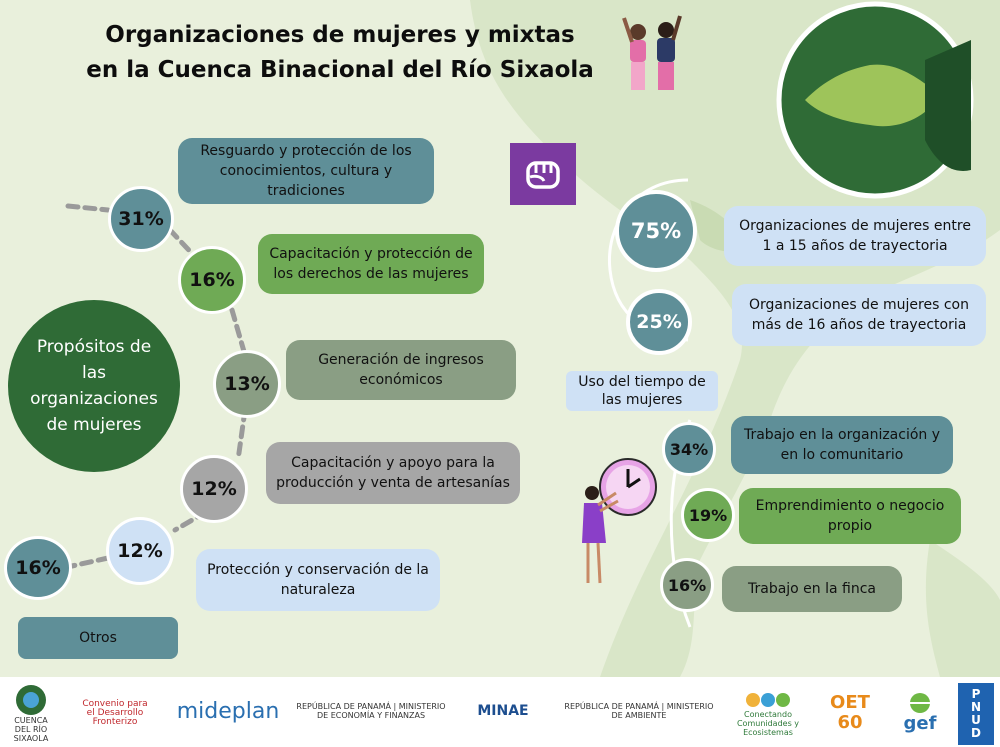 The width and height of the screenshot is (1000, 747). I want to click on purpose-percent-2: 16%, so click(212, 280).